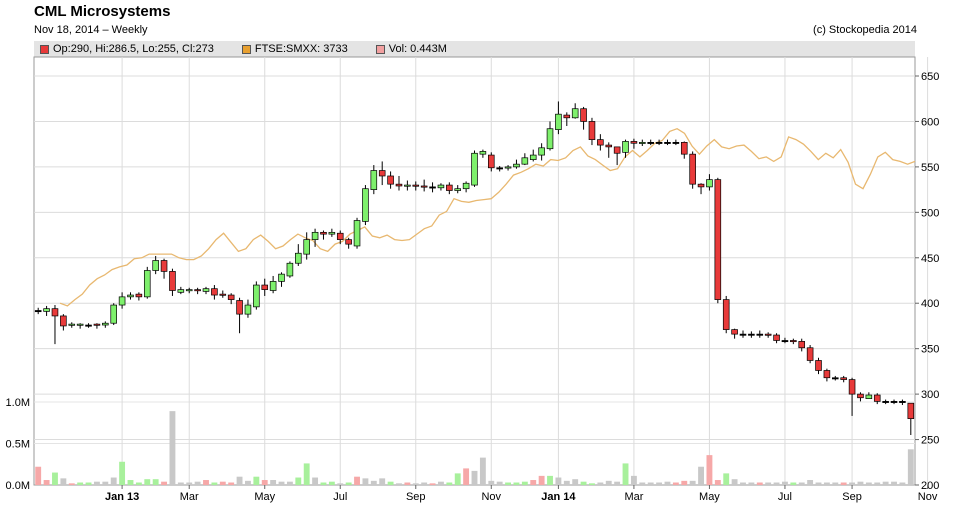 The height and width of the screenshot is (521, 957). I want to click on legend-item-price: Op:290, Hi:286.5, Lo:255, Cl:273, so click(127, 49).